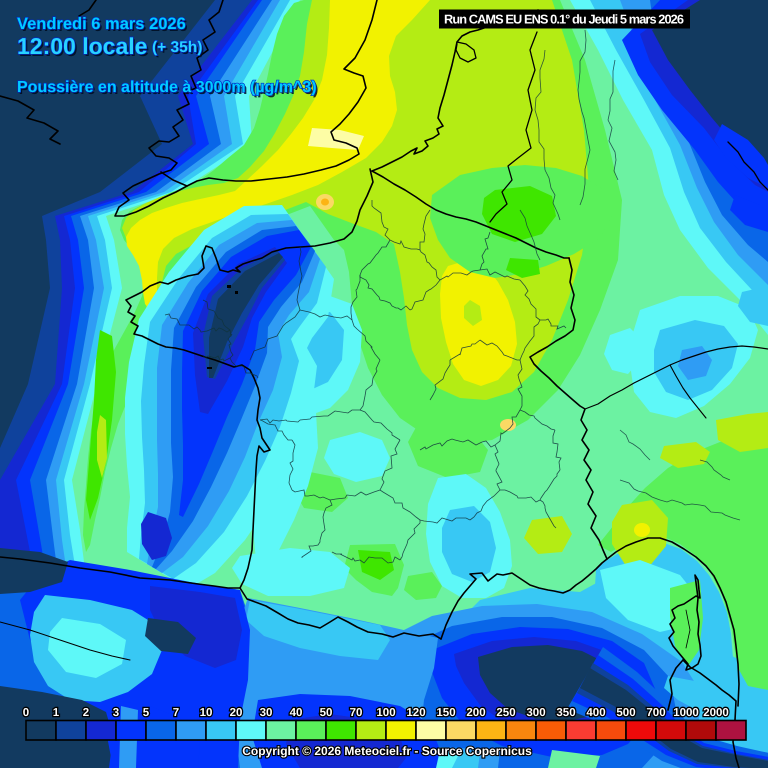  I want to click on svg-text: 40, so click(296, 713).